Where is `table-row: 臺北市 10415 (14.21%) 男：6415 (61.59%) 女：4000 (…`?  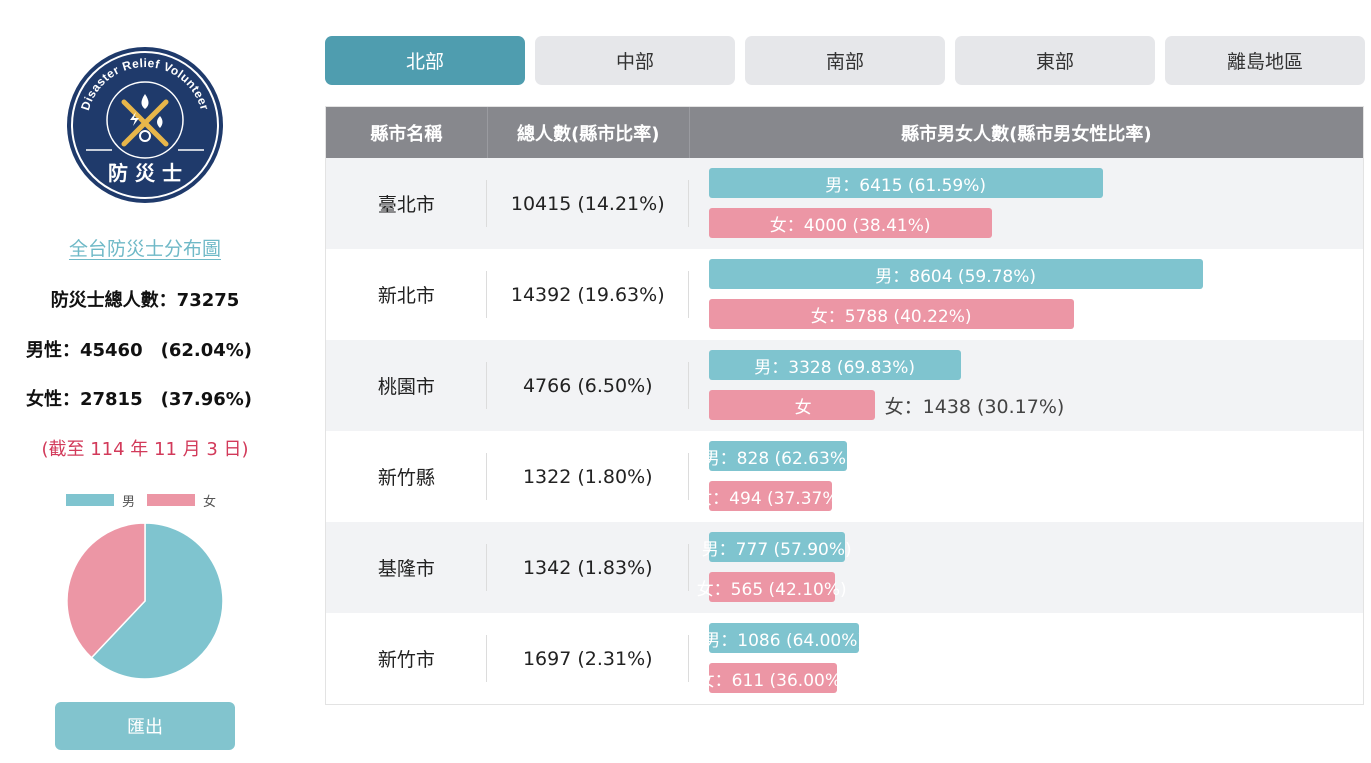
table-row: 臺北市 10415 (14.21%) 男：6415 (61.59%) 女：4000 (… is located at coordinates (844, 203).